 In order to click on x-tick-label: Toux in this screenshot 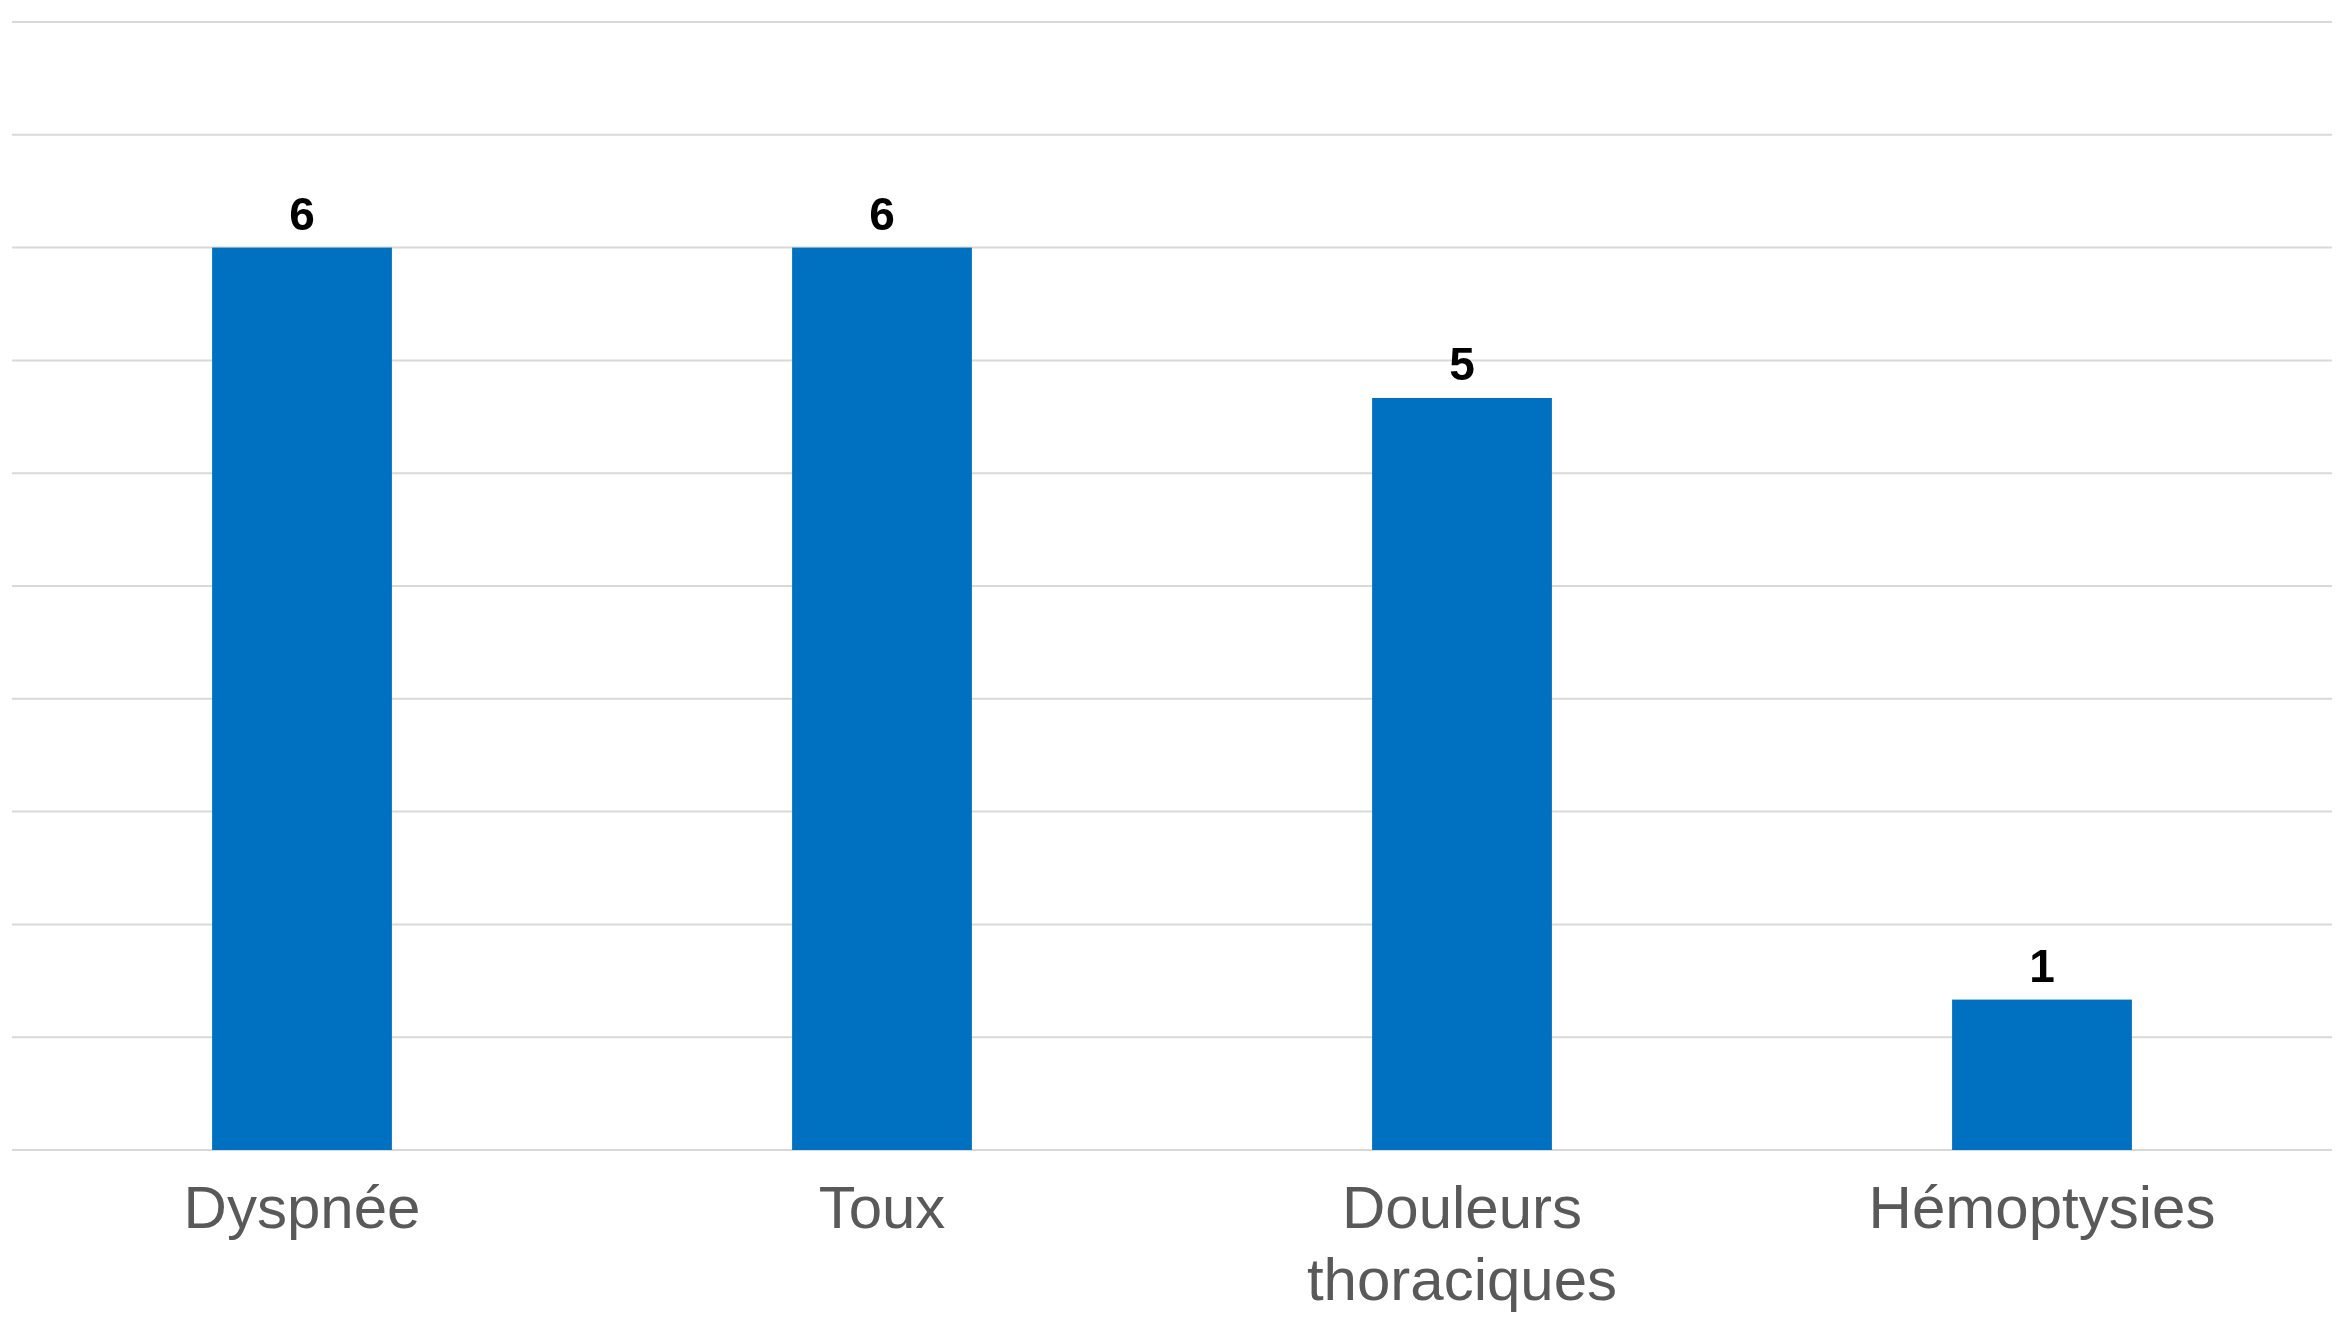, I will do `click(882, 1207)`.